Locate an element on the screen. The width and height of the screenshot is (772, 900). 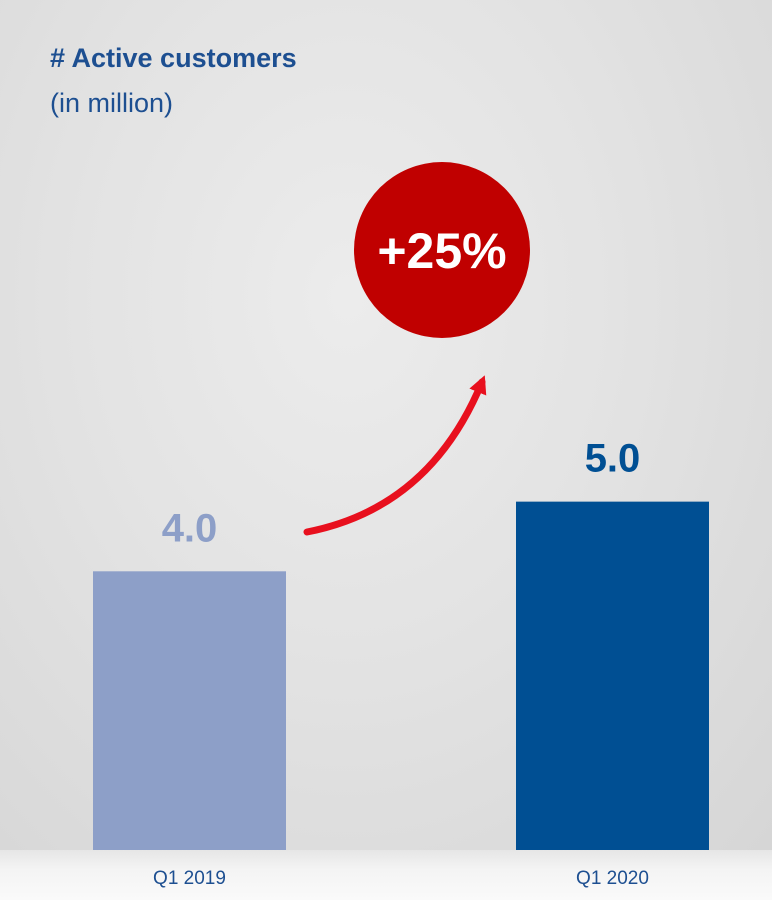
growth-arrow is located at coordinates (395, 455).